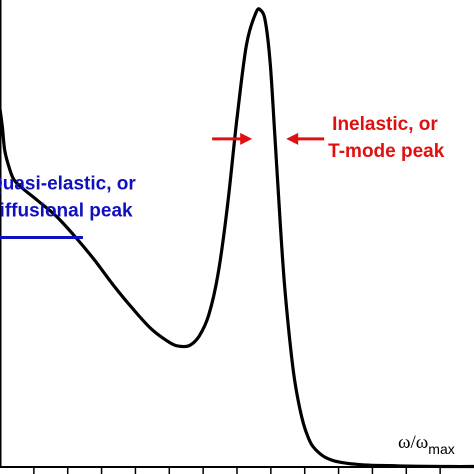 This screenshot has width=474, height=474. Describe the element at coordinates (426, 444) in the screenshot. I see `x-axis-label: ω/ωmax` at that location.